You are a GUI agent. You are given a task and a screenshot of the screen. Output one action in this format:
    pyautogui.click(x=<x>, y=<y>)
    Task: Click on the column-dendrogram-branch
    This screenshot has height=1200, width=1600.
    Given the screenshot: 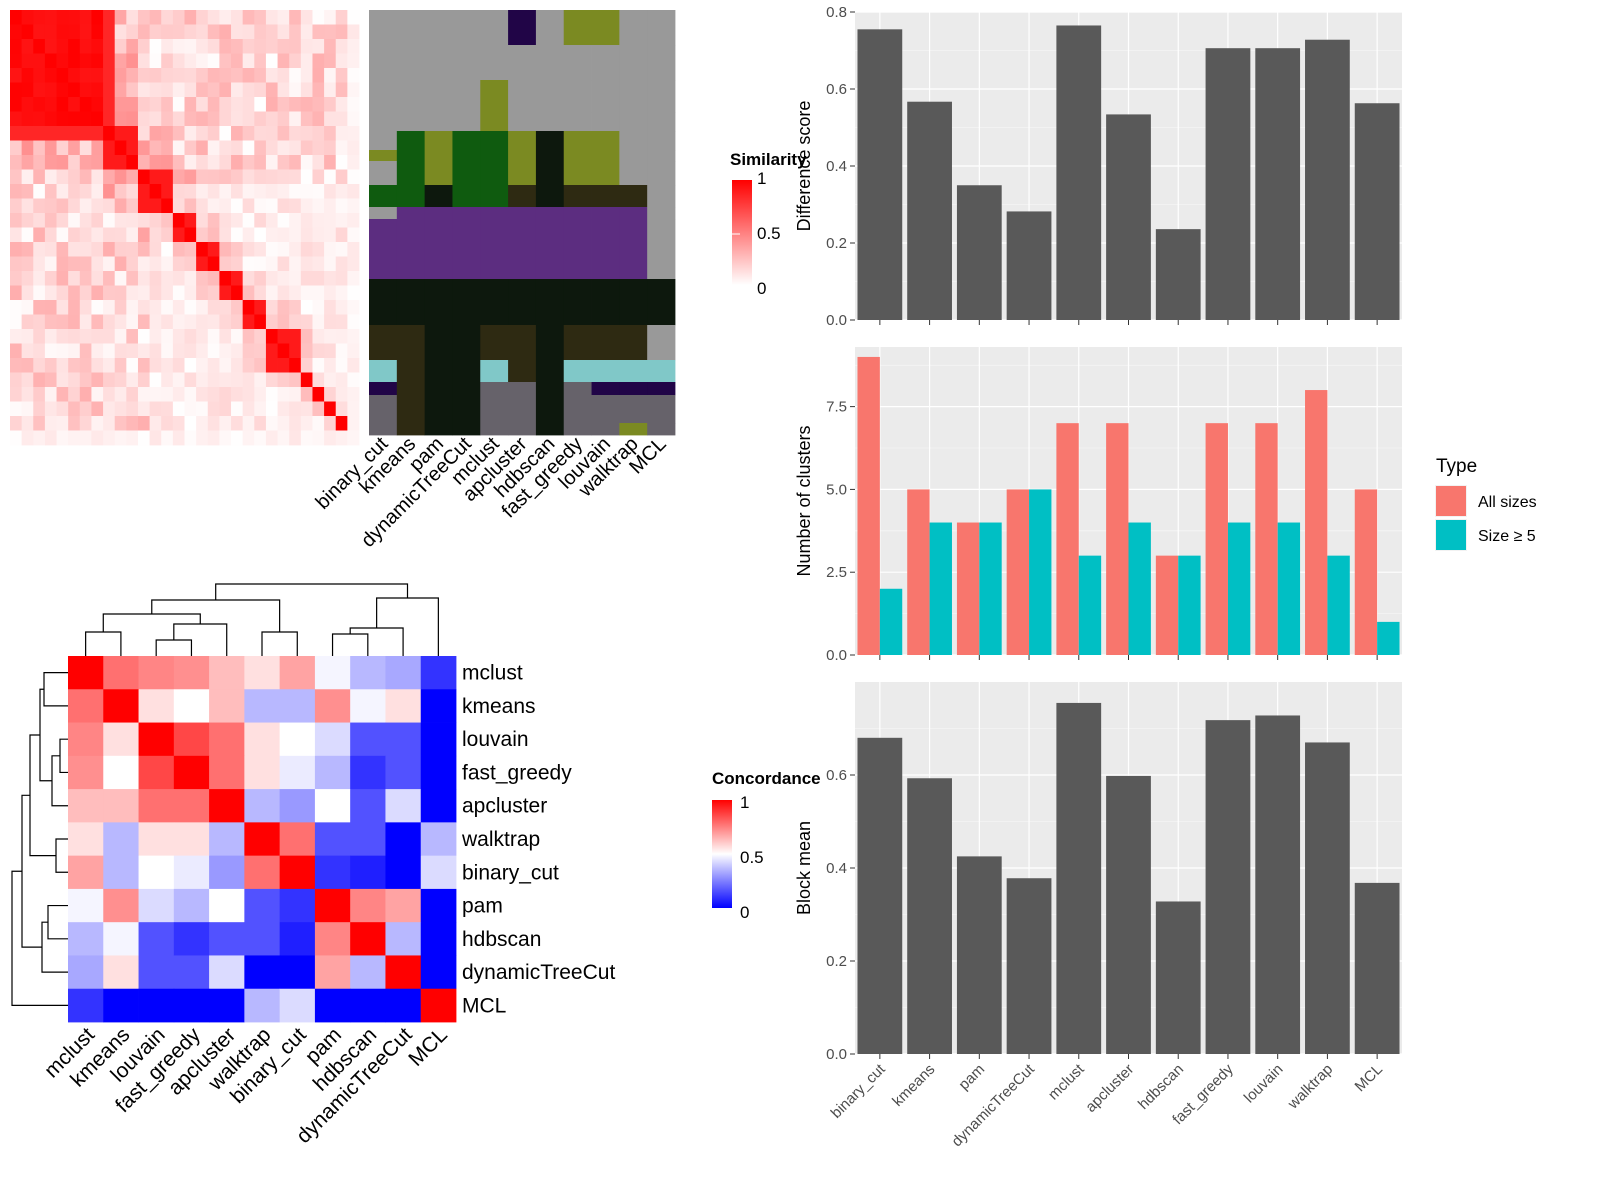 What is the action you would take?
    pyautogui.click(x=376, y=641)
    